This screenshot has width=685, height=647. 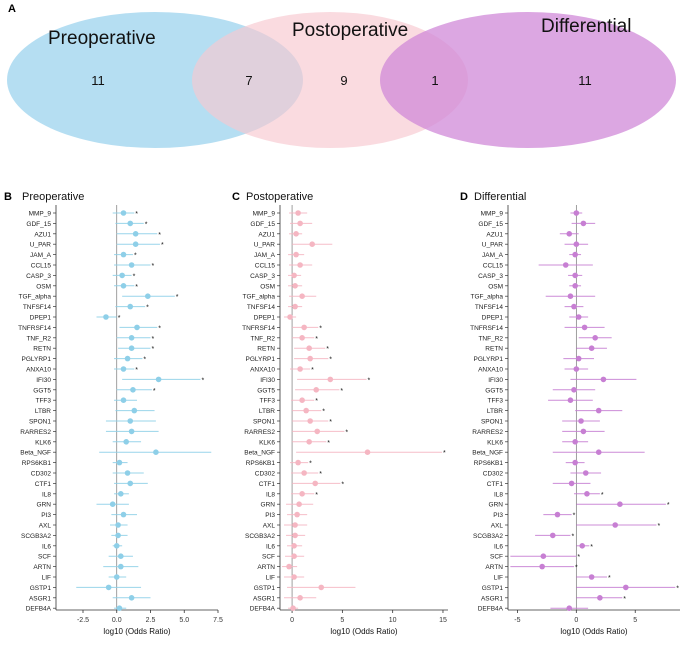 What do you see at coordinates (570, 296) in the screenshot?
I see `estimate-point-tgf-alpha` at bounding box center [570, 296].